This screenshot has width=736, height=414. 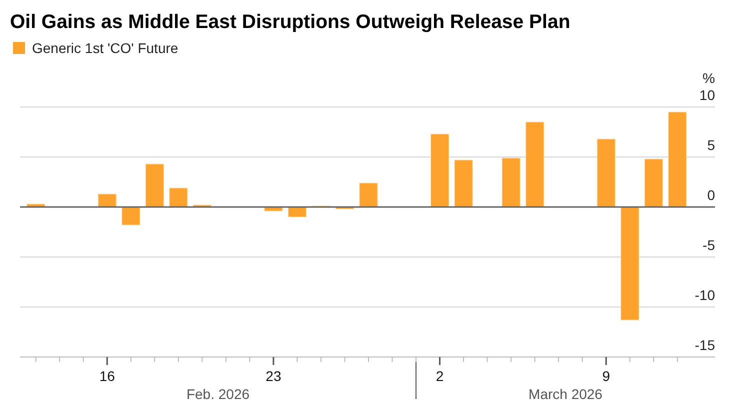 I want to click on y-axis-title: %, so click(x=708, y=78).